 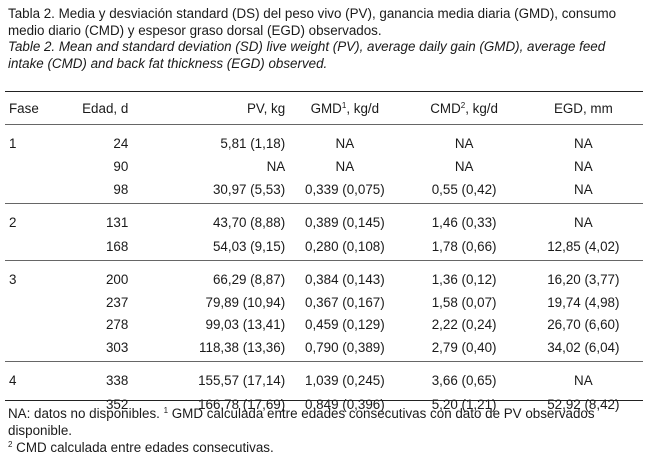 What do you see at coordinates (105, 108) in the screenshot?
I see `header-edad: Edad, d` at bounding box center [105, 108].